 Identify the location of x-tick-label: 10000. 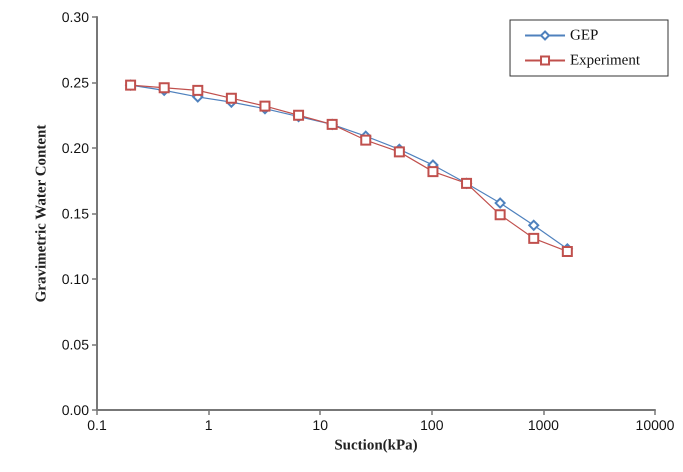
(655, 425).